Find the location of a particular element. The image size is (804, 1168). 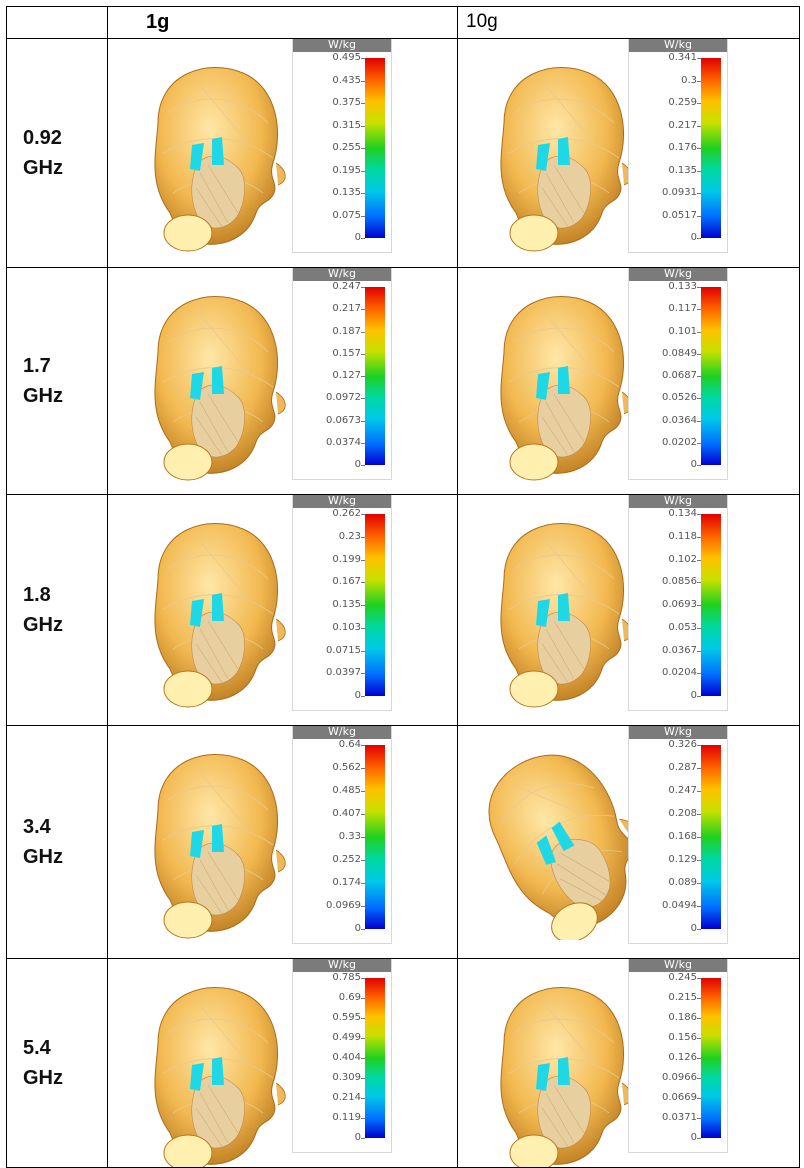

colorbar-tick-label: 0.186 is located at coordinates (682, 1017).